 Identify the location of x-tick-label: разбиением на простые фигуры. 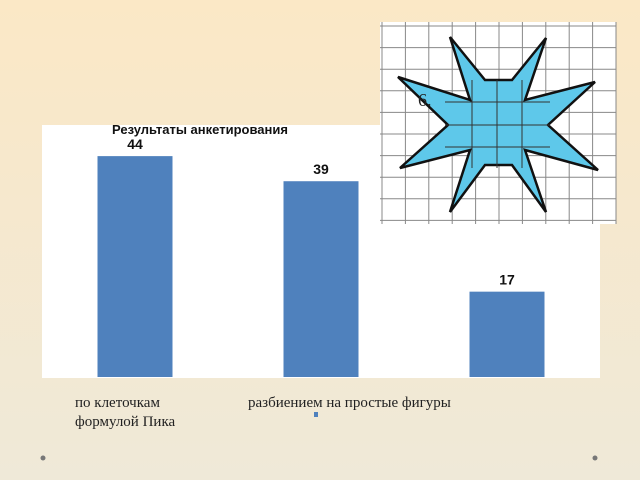
(349, 403).